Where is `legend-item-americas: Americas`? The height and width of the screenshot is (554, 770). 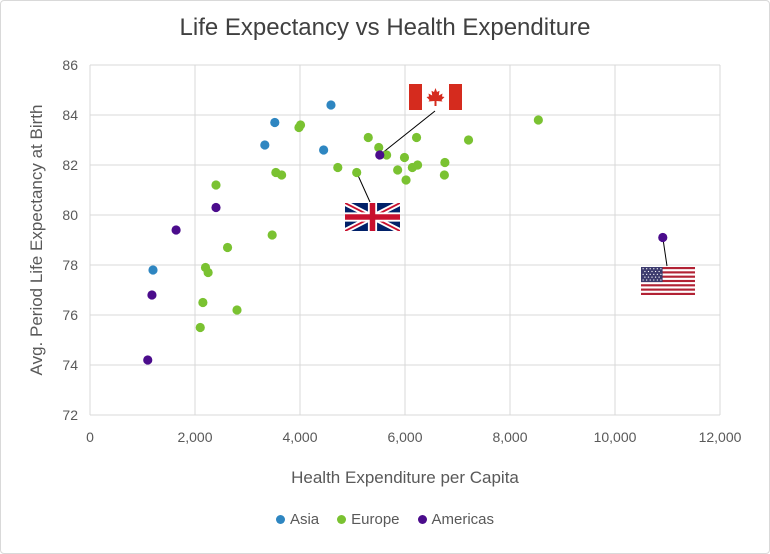
legend-item-americas: Americas is located at coordinates (456, 519).